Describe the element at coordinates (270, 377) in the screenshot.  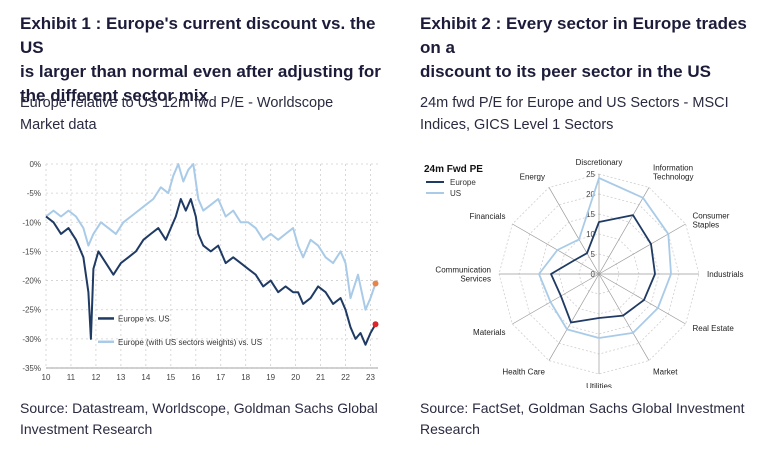
I see `x-tick-label: 19` at that location.